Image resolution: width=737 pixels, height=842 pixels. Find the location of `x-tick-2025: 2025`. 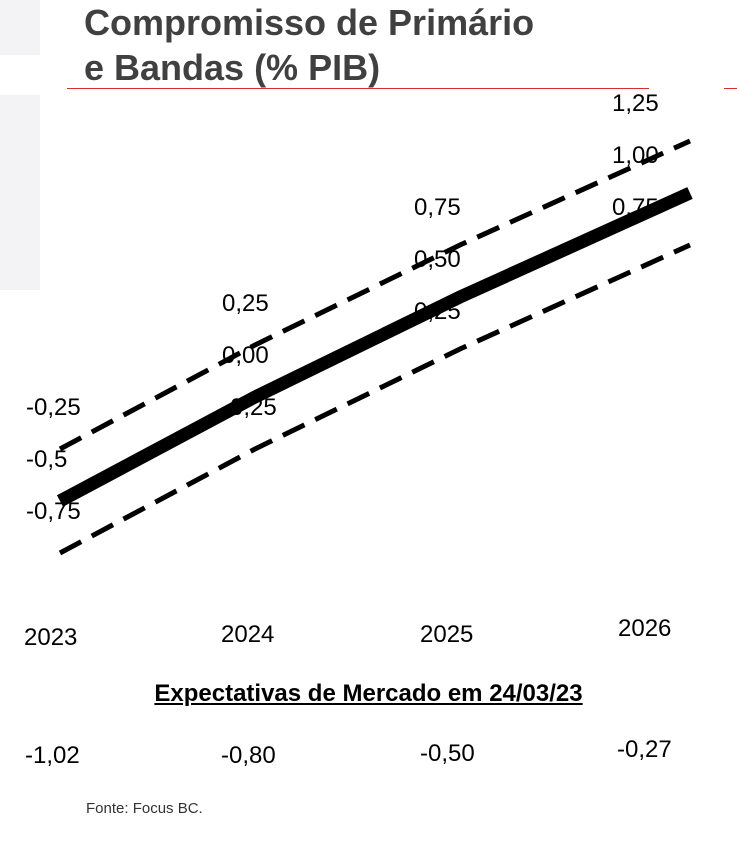

x-tick-2025: 2025 is located at coordinates (446, 634).